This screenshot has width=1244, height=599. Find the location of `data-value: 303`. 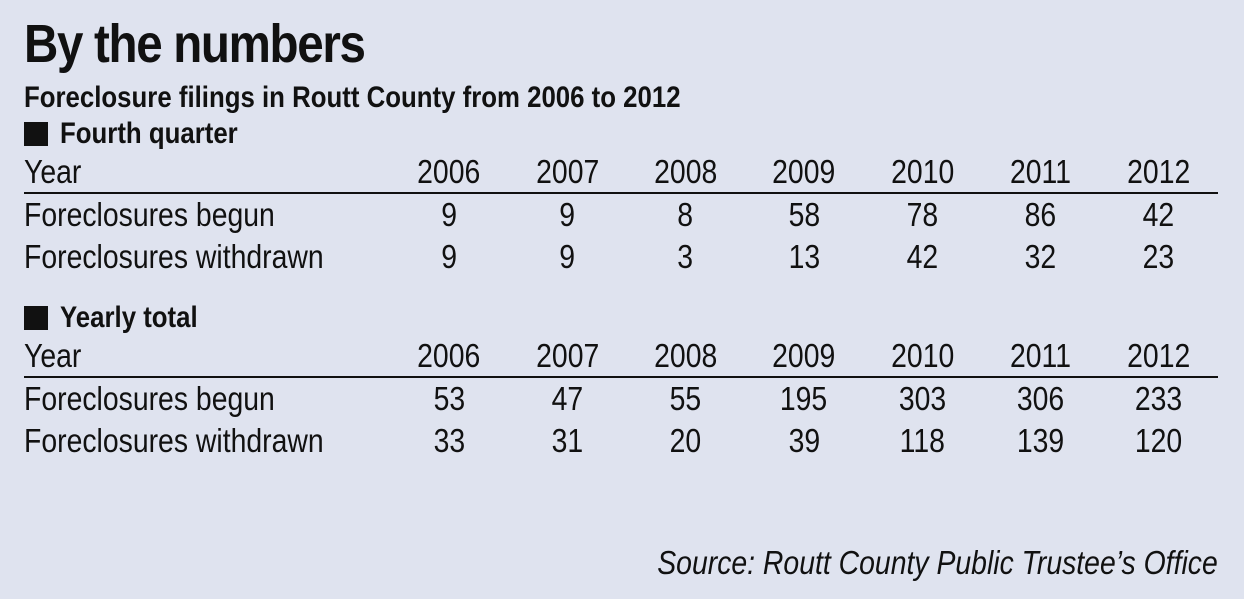

data-value: 303 is located at coordinates (922, 398).